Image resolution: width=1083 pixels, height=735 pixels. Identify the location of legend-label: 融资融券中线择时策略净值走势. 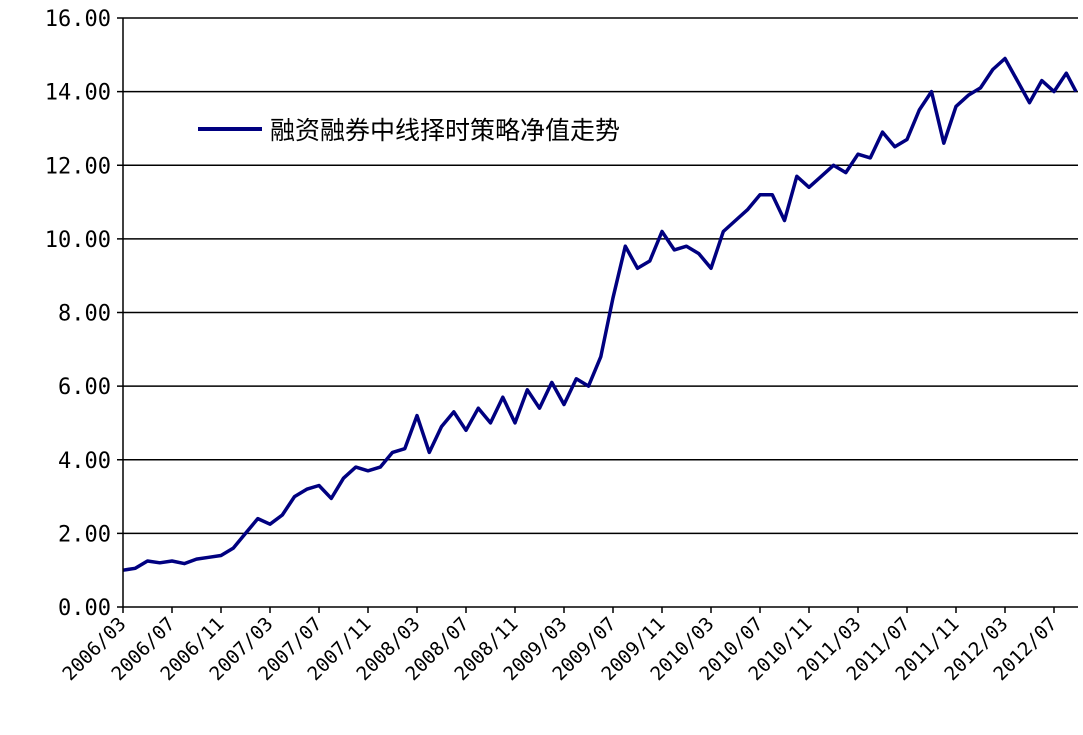
(445, 130).